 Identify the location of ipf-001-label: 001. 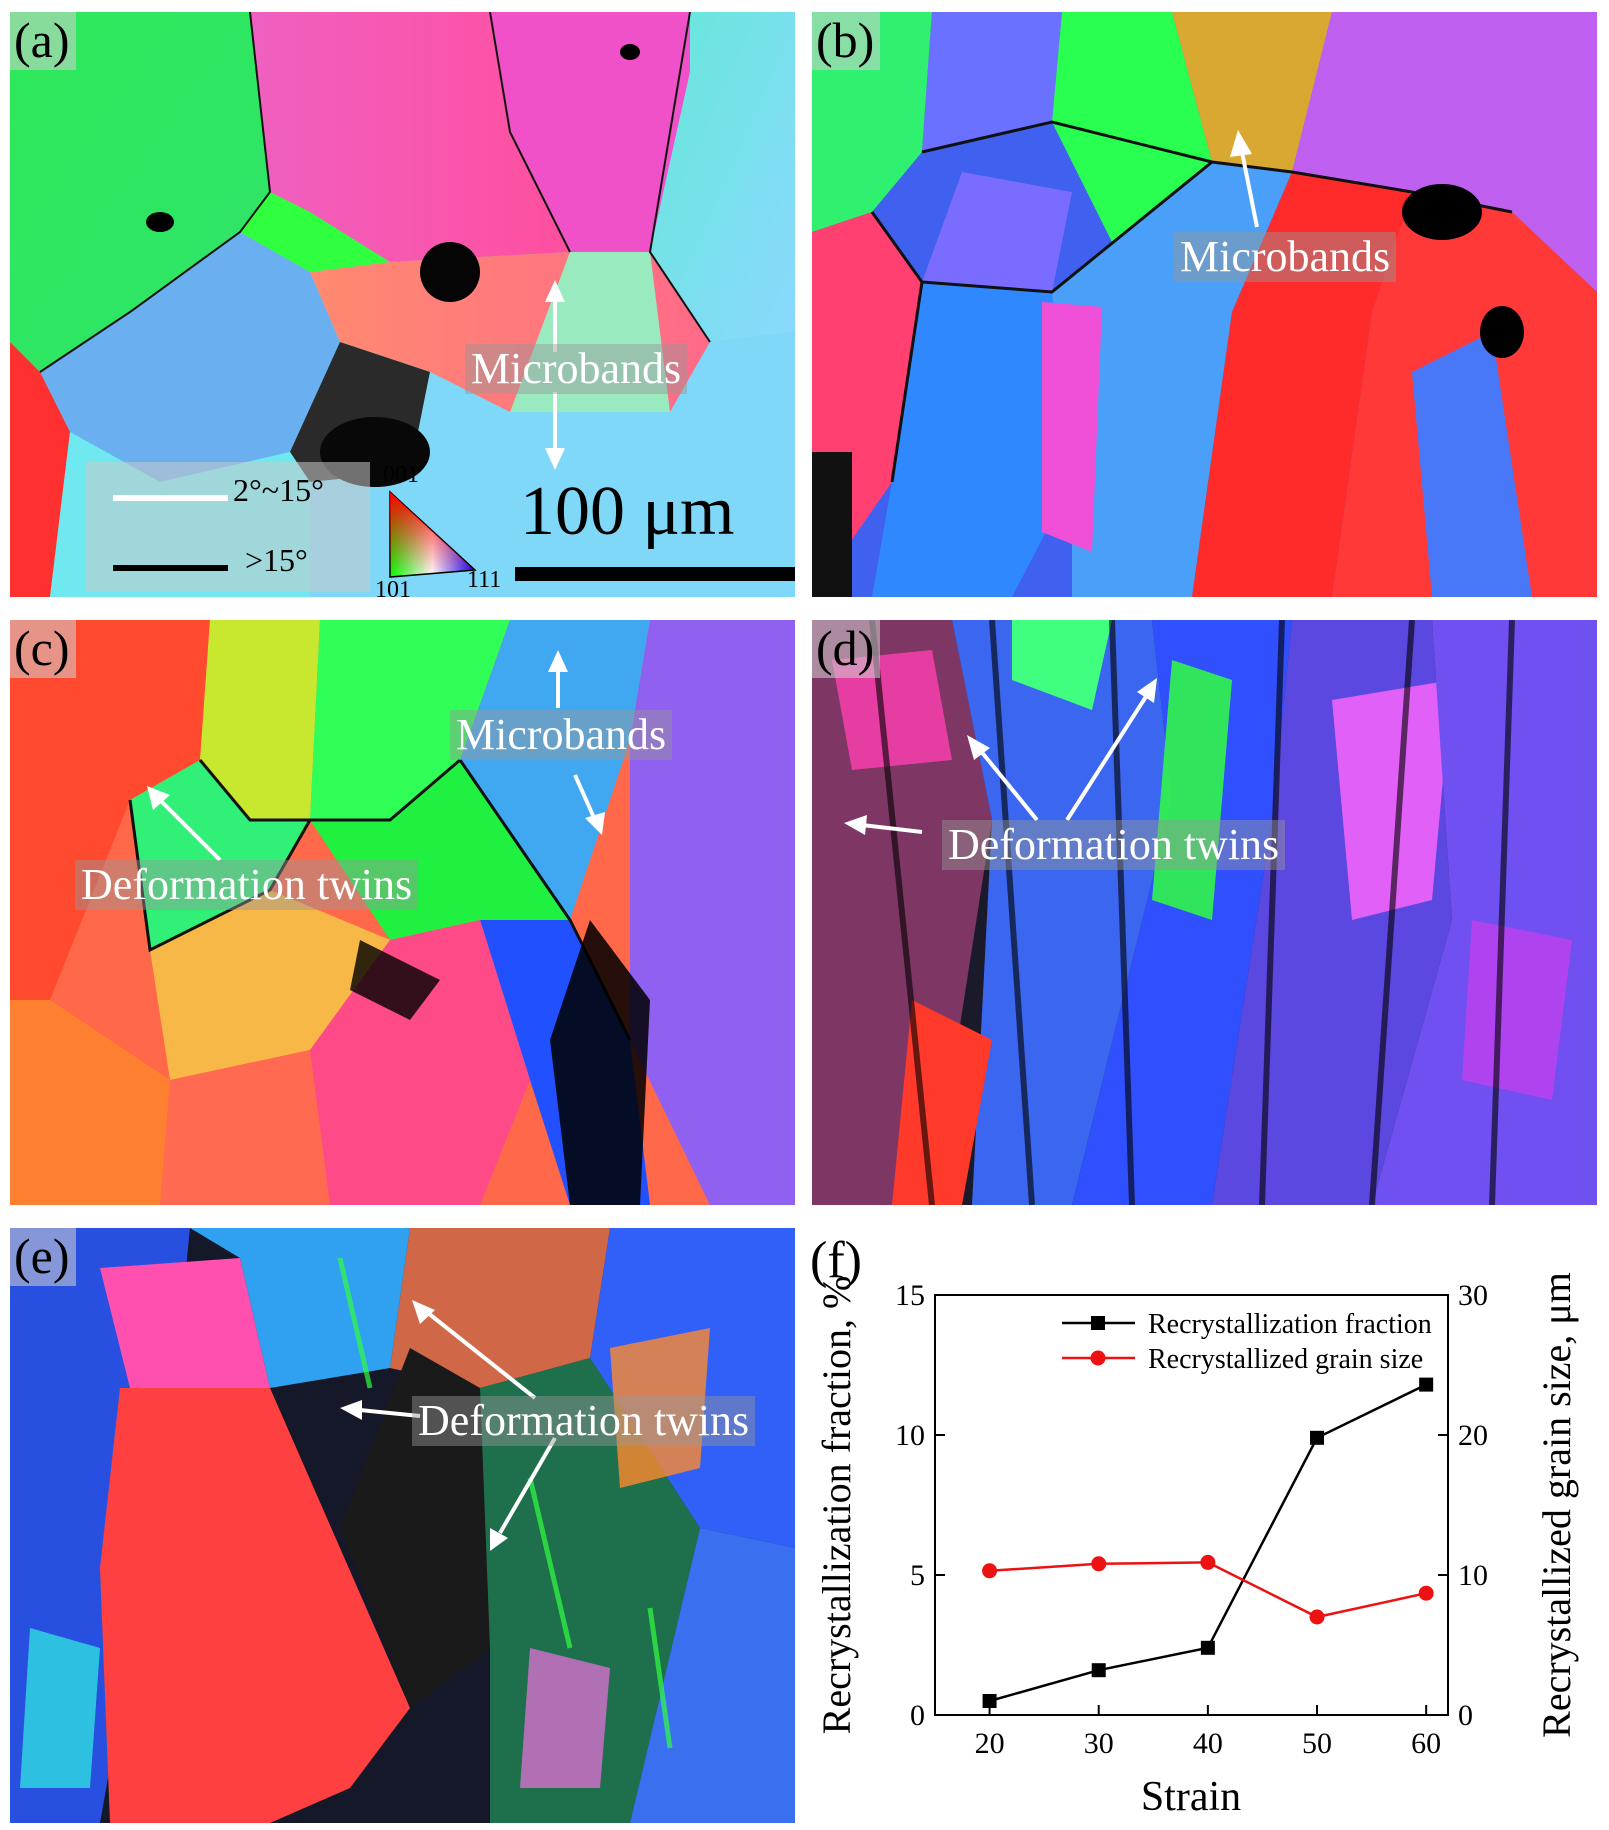
(401, 475).